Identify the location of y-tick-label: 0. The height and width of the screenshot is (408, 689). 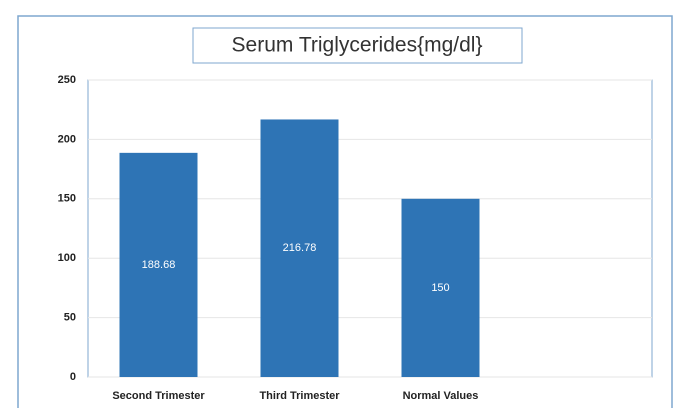
(73, 377).